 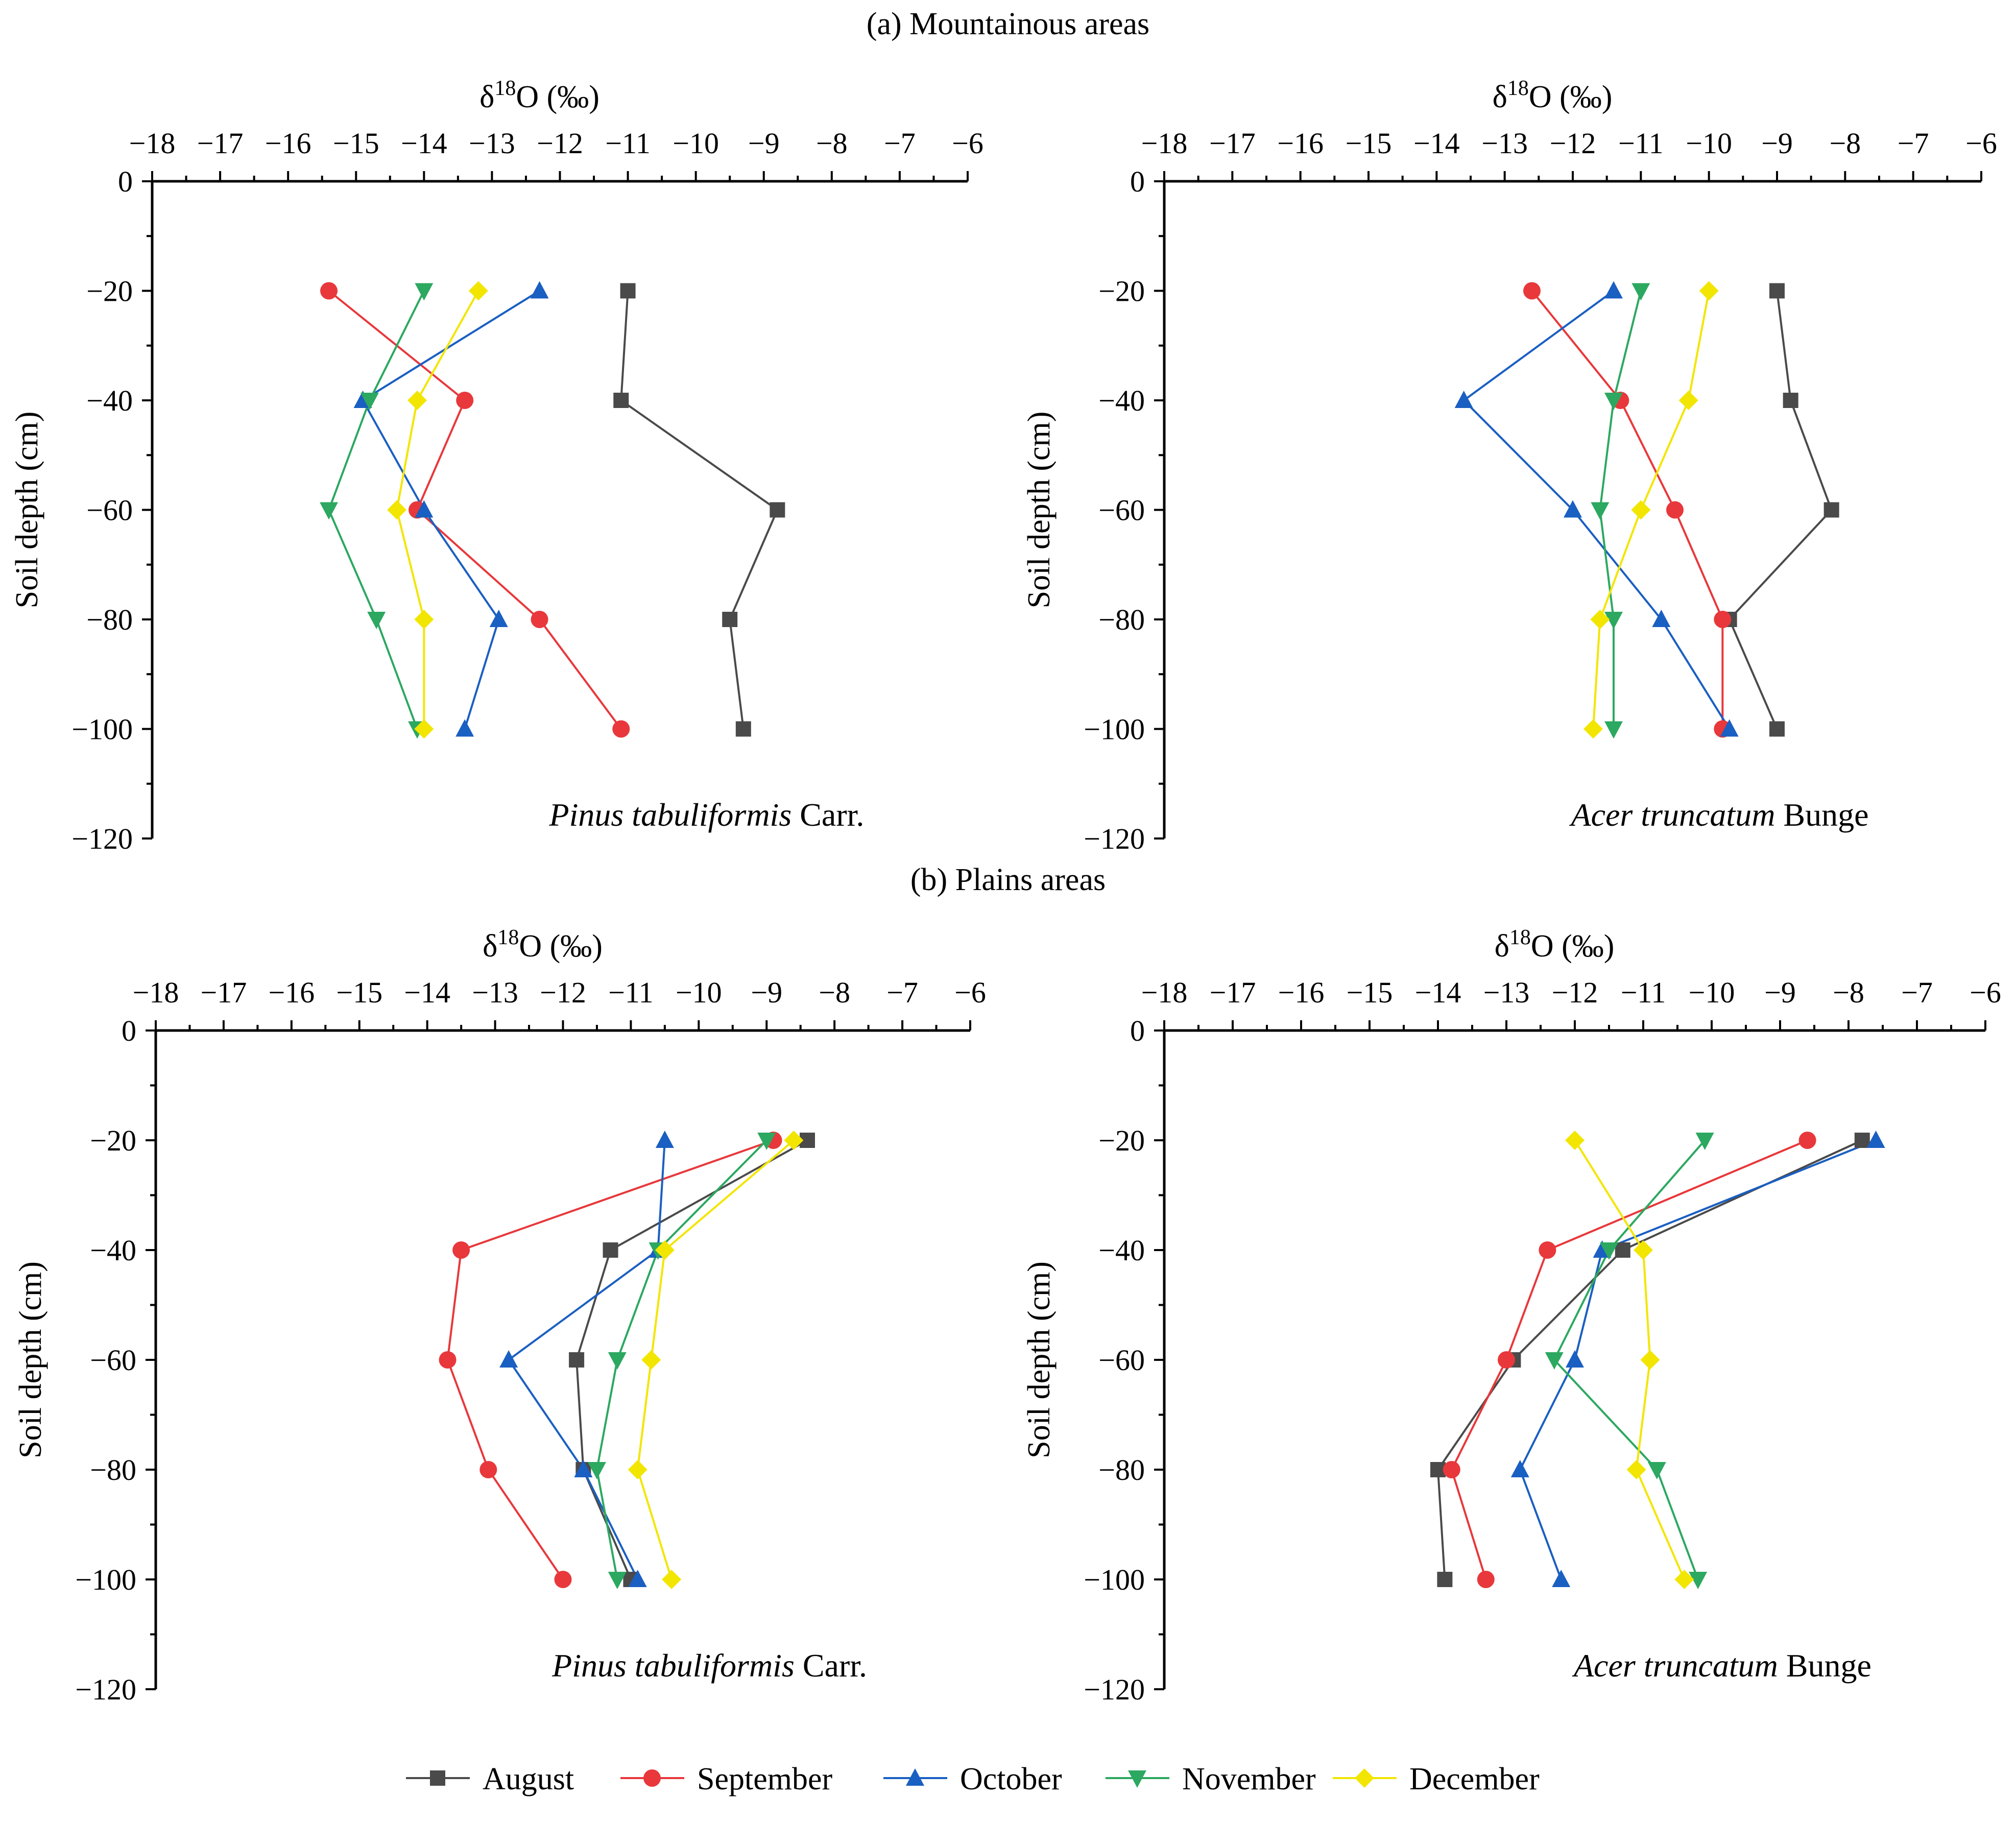 What do you see at coordinates (1721, 1665) in the screenshot?
I see `species-caption: Acer truncatum Bunge` at bounding box center [1721, 1665].